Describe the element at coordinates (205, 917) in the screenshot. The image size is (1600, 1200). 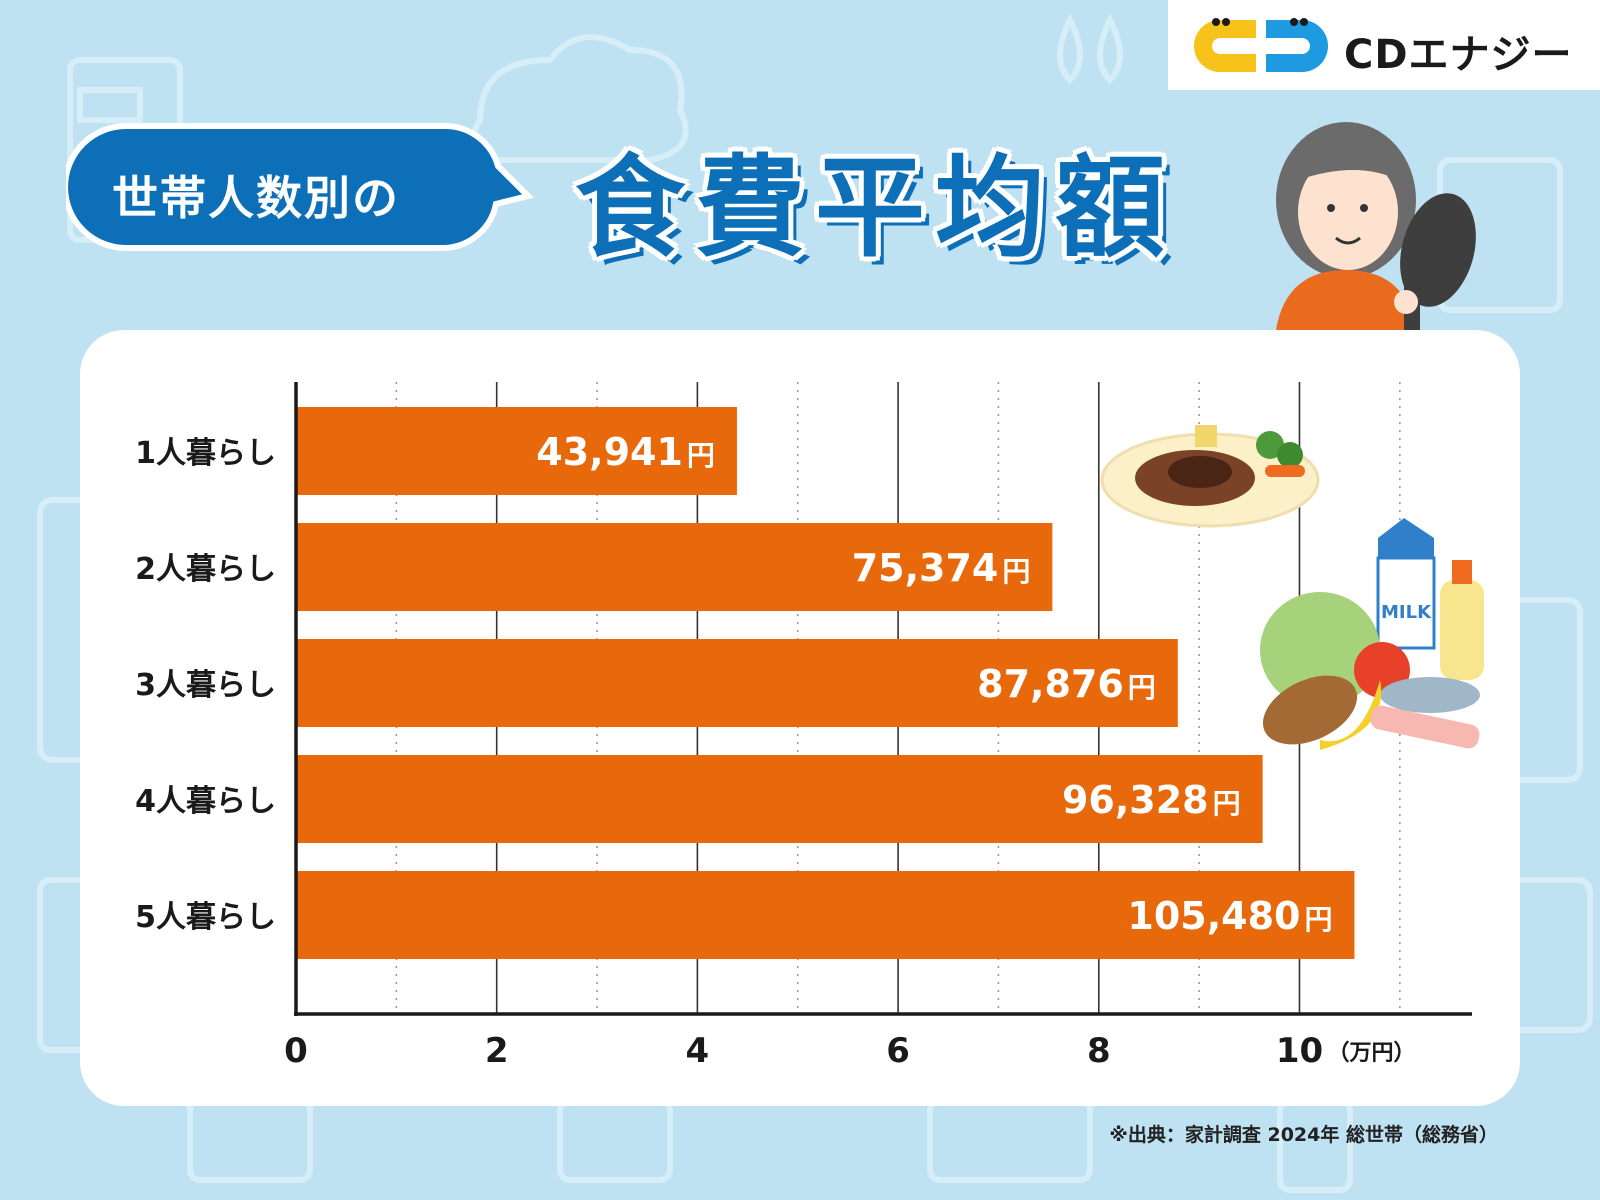
I see `category-label: 5人暮らし` at that location.